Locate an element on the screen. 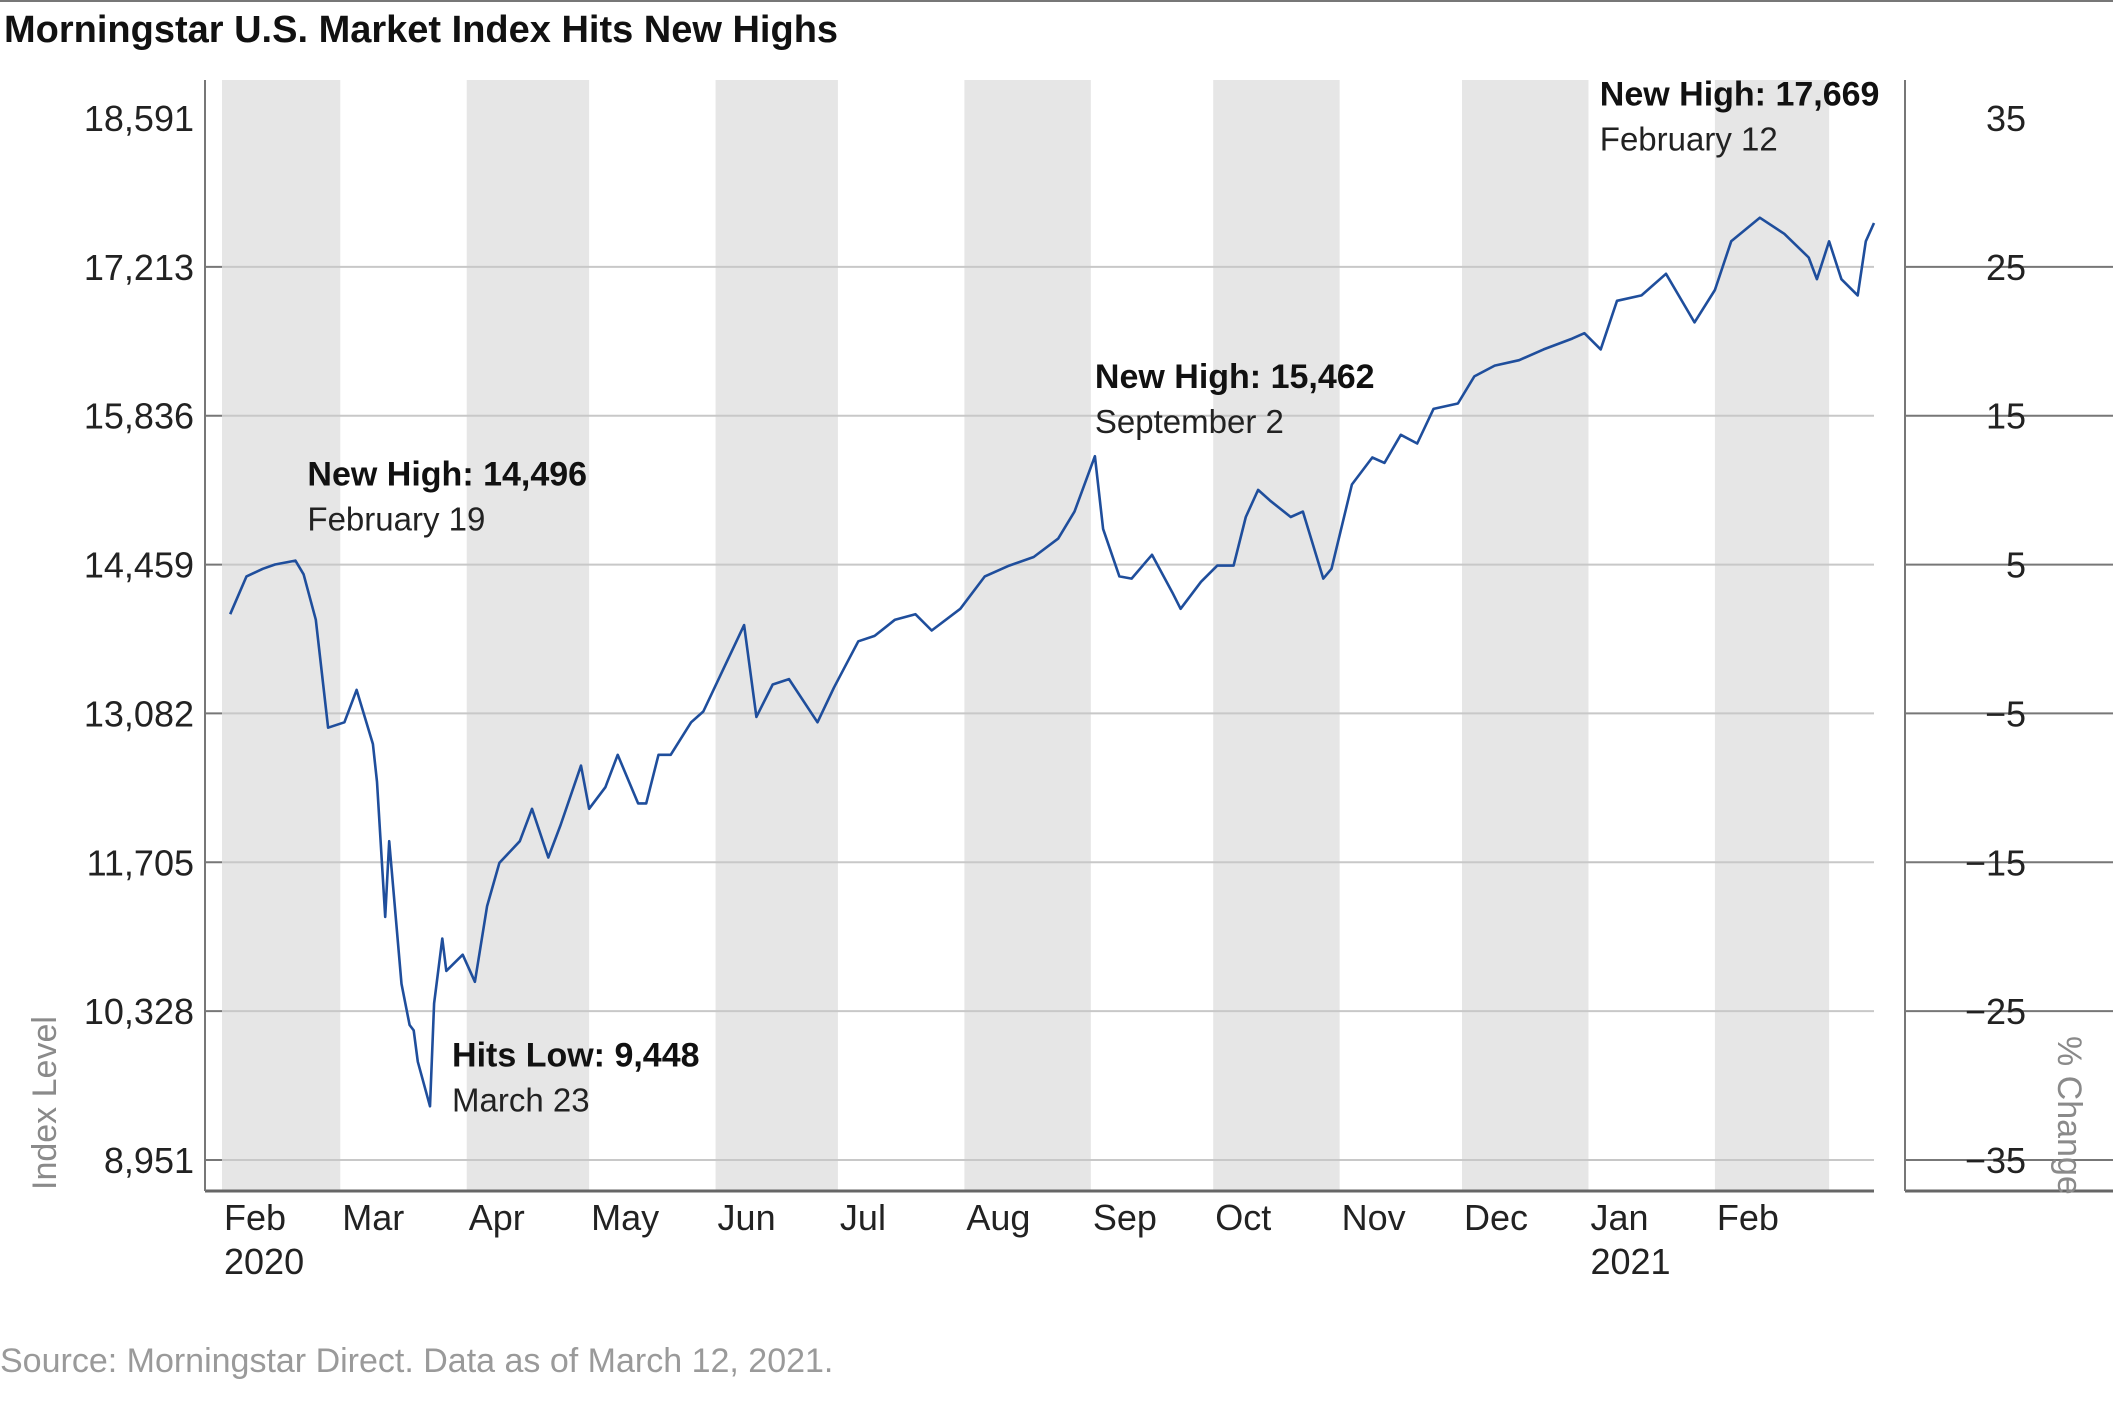 This screenshot has width=2113, height=1405. x-tick-label: Jul is located at coordinates (863, 1217).